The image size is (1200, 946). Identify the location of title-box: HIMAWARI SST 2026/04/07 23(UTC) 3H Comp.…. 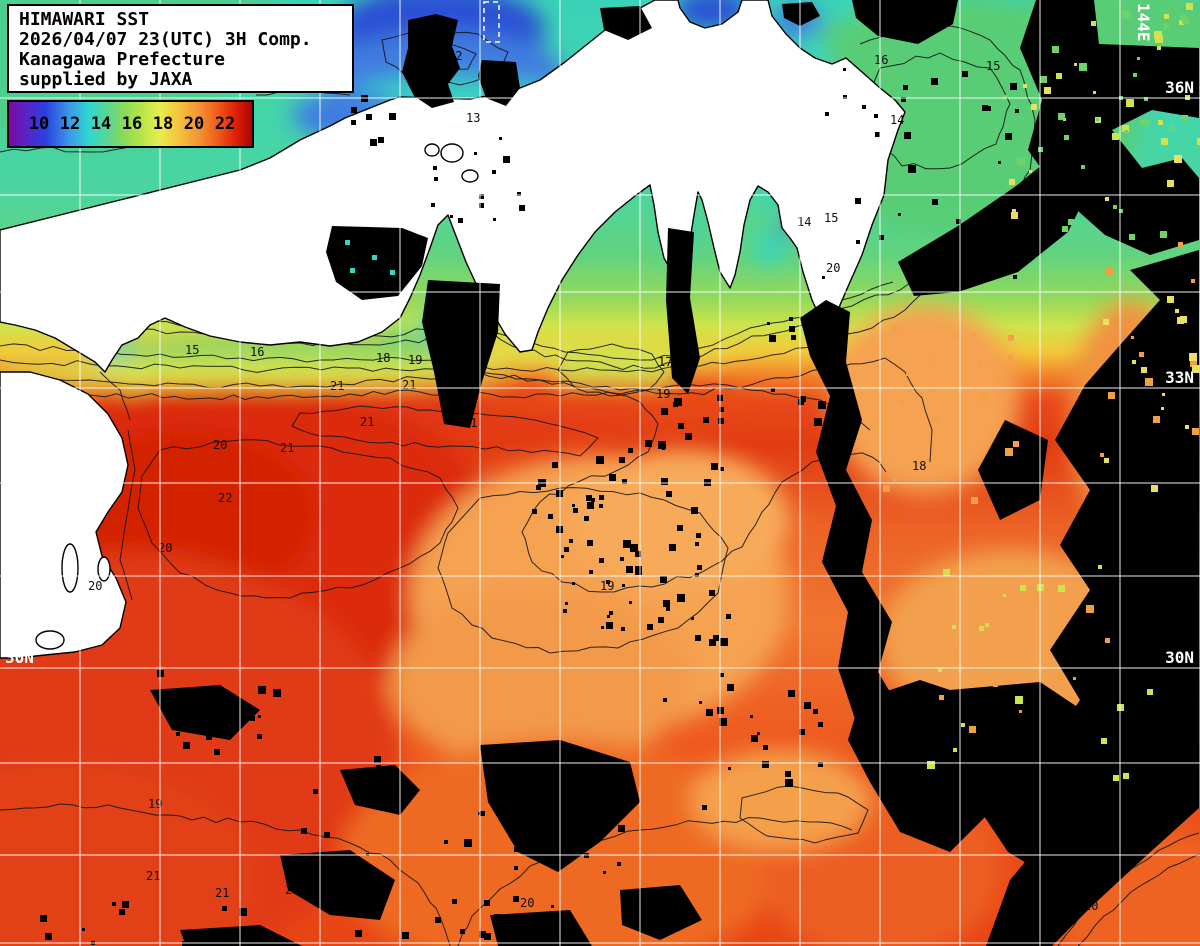
(180, 48).